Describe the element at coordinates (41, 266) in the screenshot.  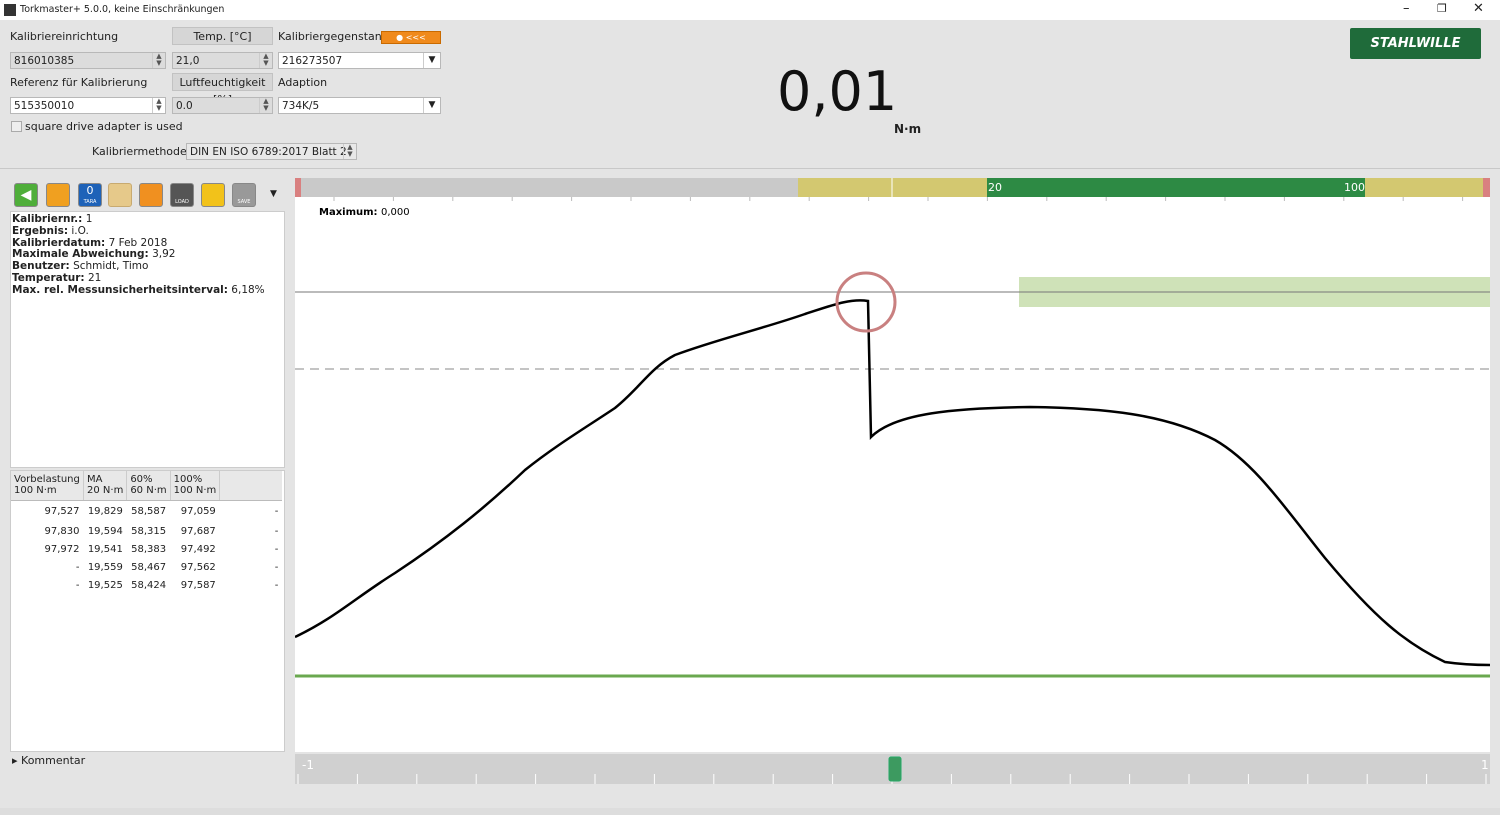
I see `info-label: Benutzer:` at that location.